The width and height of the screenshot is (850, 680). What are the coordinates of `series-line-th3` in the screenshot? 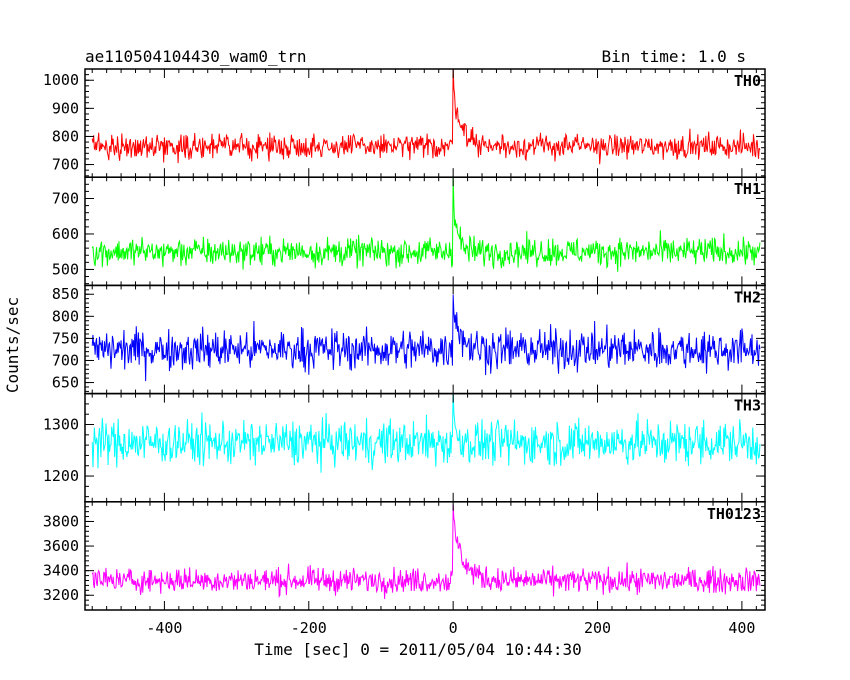 It's located at (426, 433).